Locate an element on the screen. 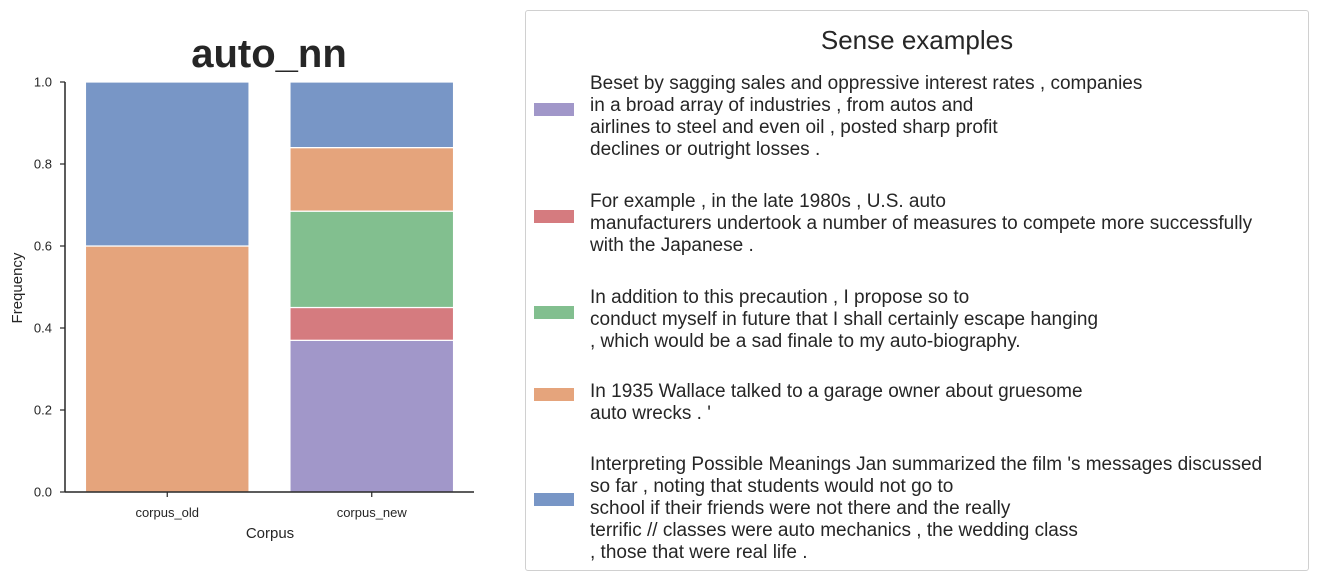 The height and width of the screenshot is (581, 1319). y-tick-label: 0.8 is located at coordinates (43, 164).